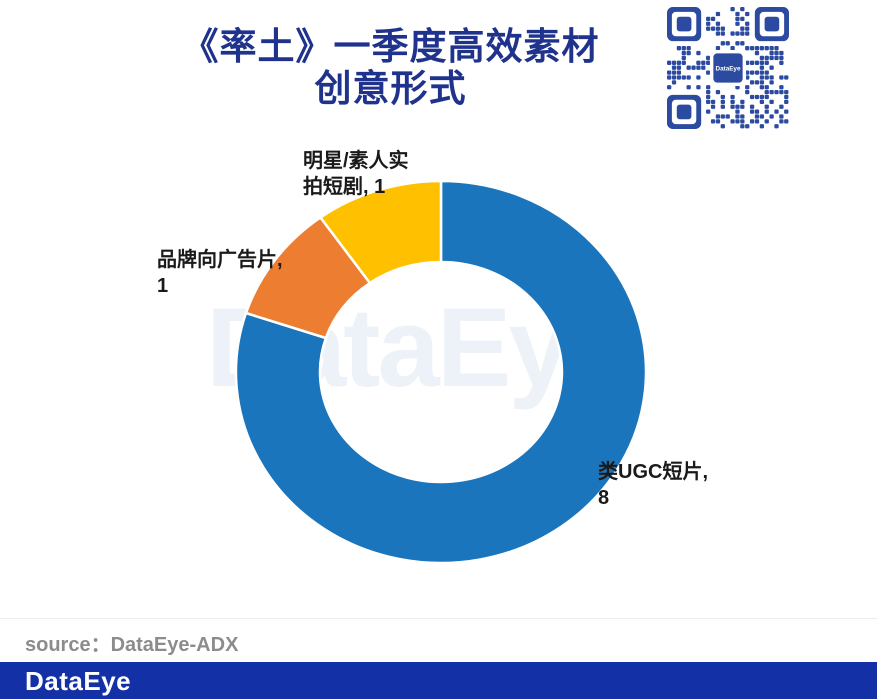  What do you see at coordinates (604, 498) in the screenshot?
I see `slice-label-line: 8` at bounding box center [604, 498].